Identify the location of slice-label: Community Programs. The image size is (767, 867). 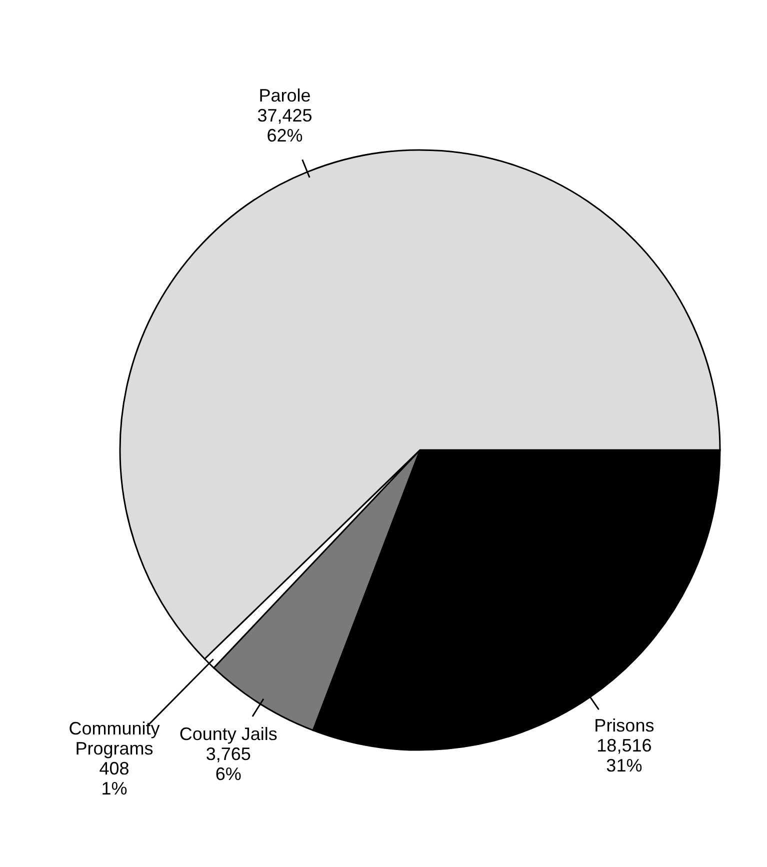
(114, 738).